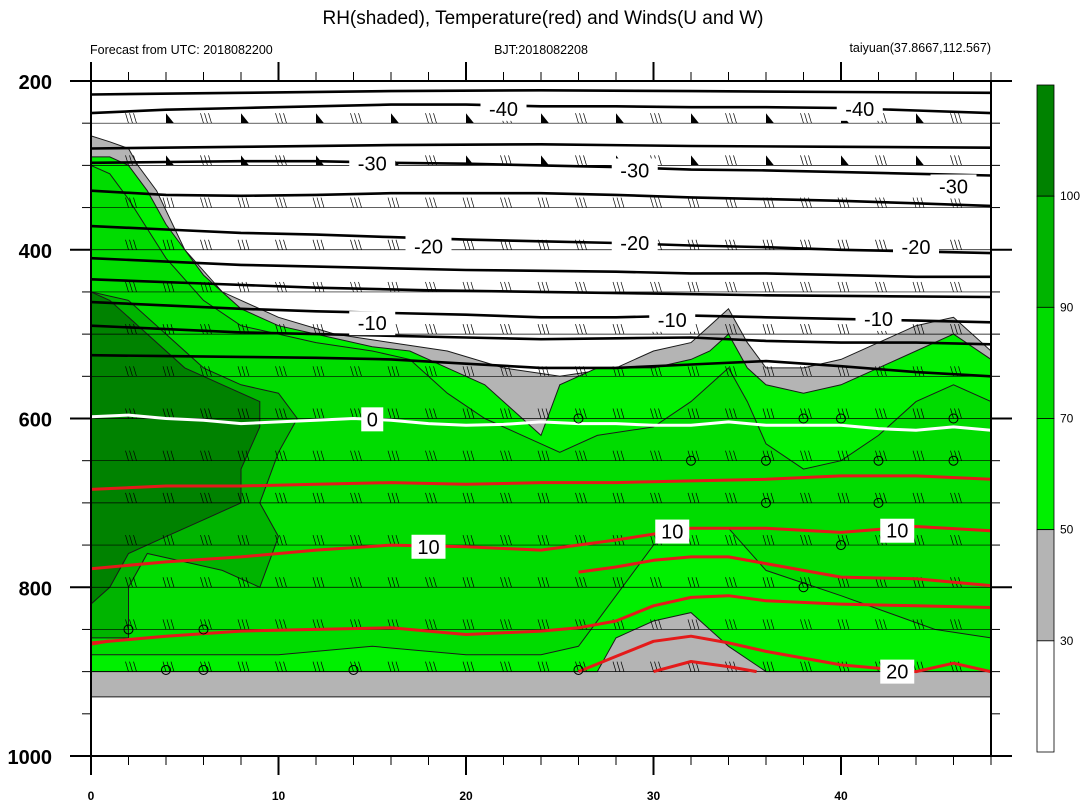 The height and width of the screenshot is (806, 1087). Describe the element at coordinates (634, 171) in the screenshot. I see `contour-label: -30` at that location.